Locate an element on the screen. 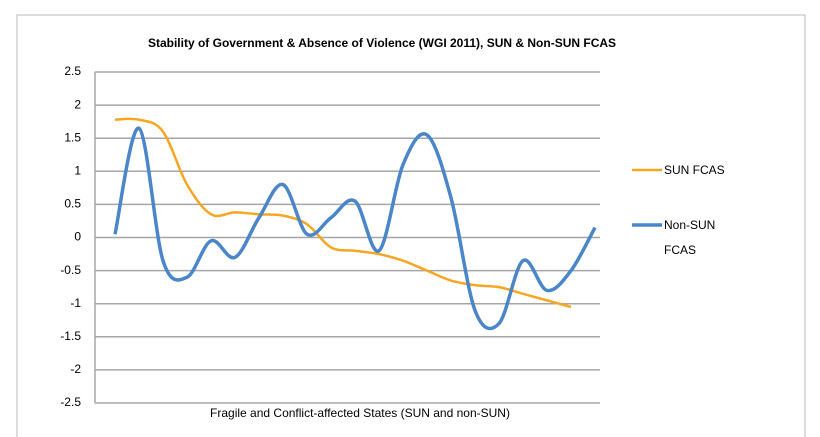 This screenshot has height=437, width=820. y-tick-label: 1 is located at coordinates (77, 170).